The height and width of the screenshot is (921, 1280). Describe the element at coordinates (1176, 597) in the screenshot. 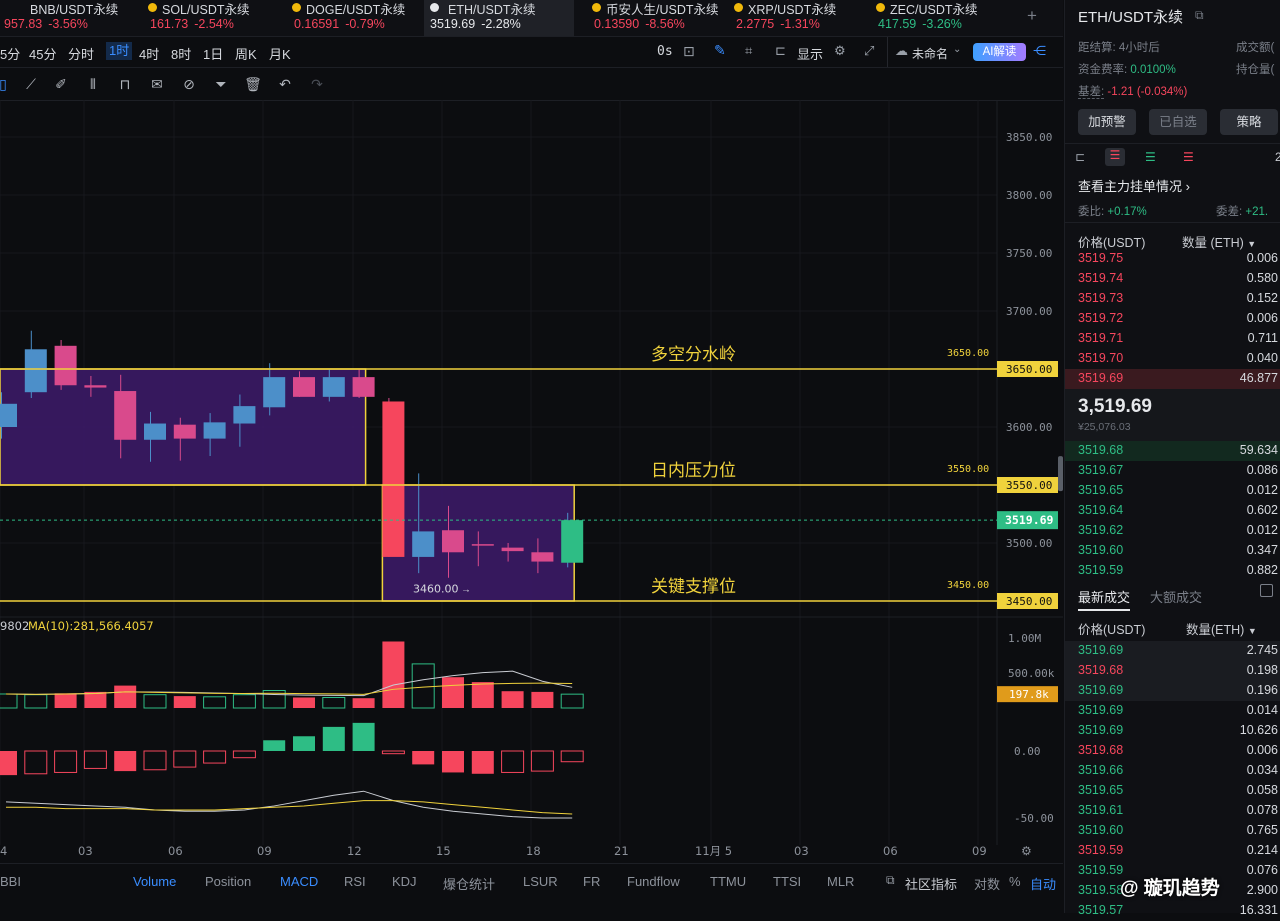

I see `tab-big-trades: 大额成交` at that location.